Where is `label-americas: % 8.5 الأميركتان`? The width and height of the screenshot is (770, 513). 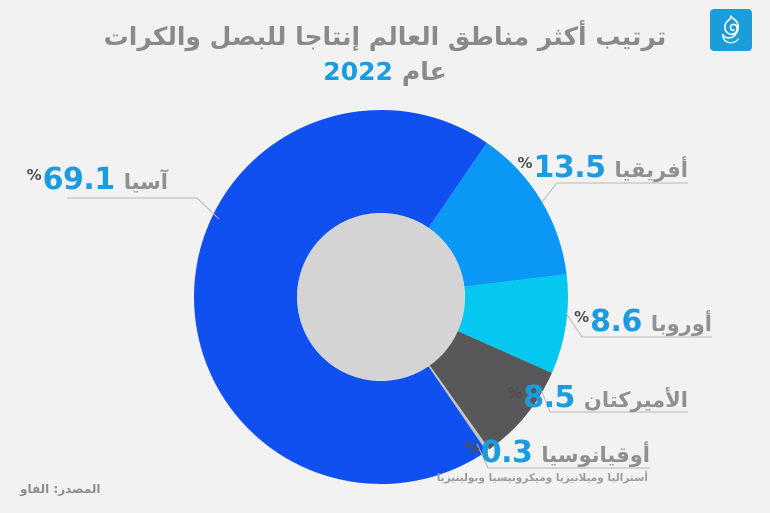
label-americas: % 8.5 الأميركتان is located at coordinates (597, 400).